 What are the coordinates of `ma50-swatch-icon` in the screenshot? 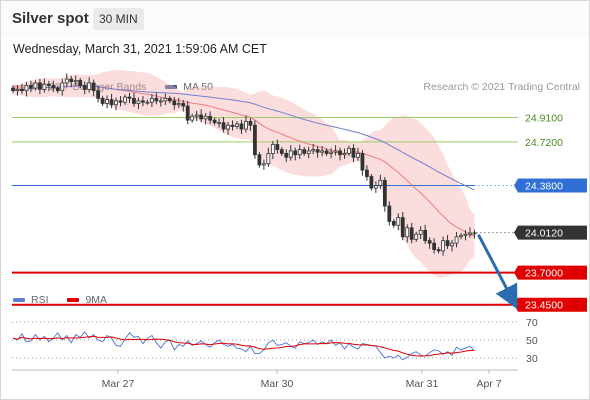 It's located at (171, 87).